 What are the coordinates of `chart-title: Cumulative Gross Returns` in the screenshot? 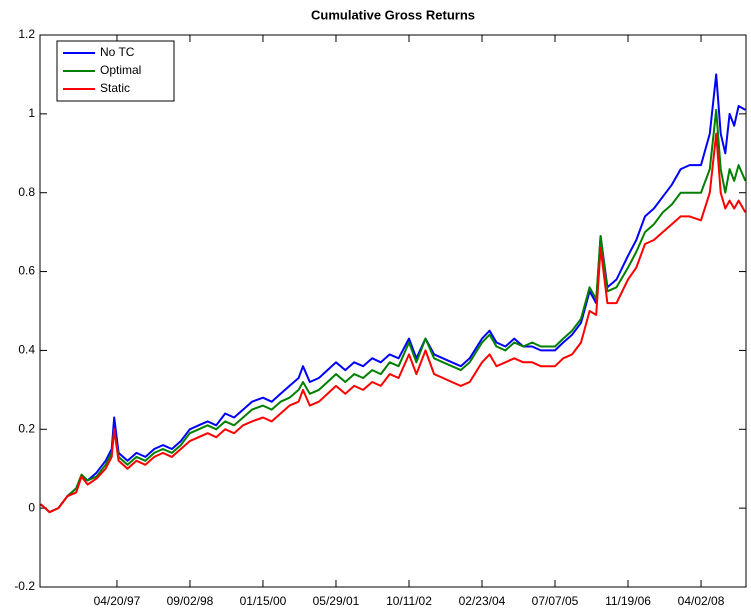 It's located at (393, 14).